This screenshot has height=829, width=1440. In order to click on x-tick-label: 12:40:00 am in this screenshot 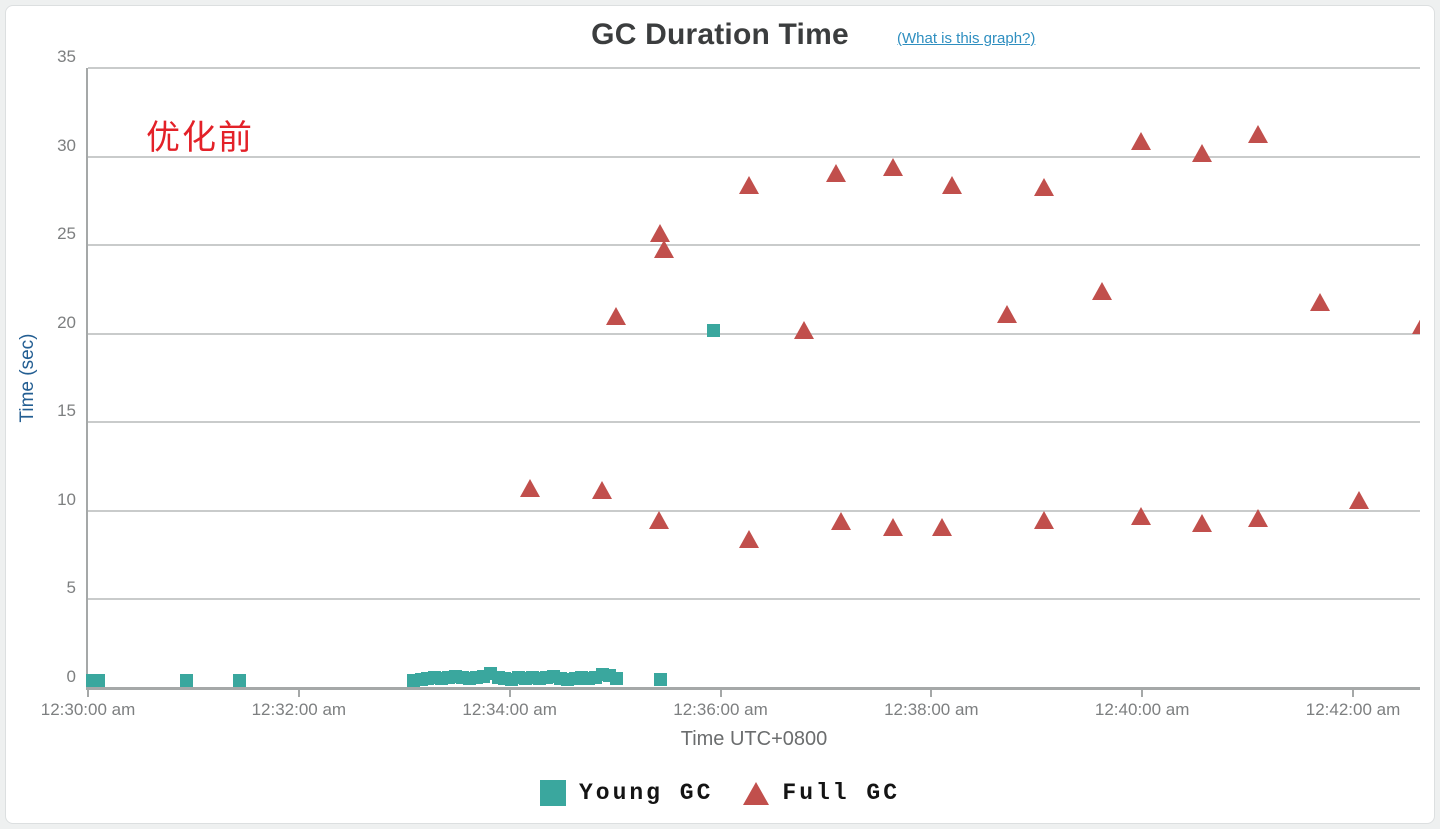, I will do `click(1142, 709)`.